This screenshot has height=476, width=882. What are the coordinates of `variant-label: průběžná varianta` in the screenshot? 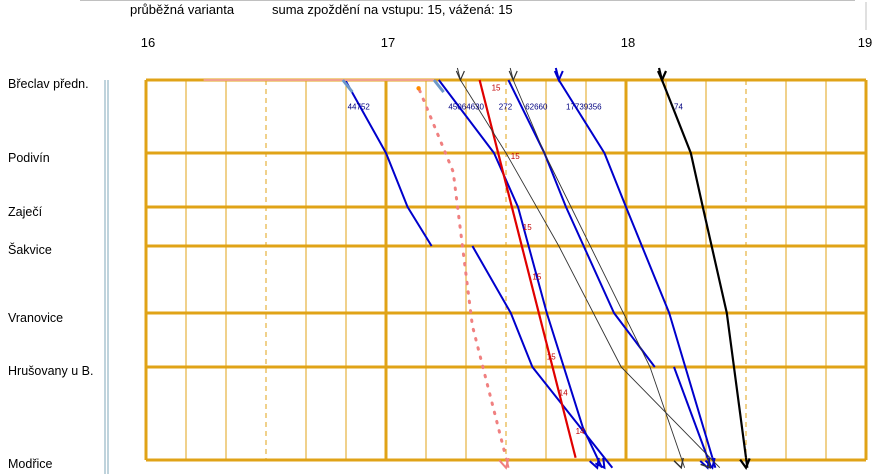 It's located at (182, 9).